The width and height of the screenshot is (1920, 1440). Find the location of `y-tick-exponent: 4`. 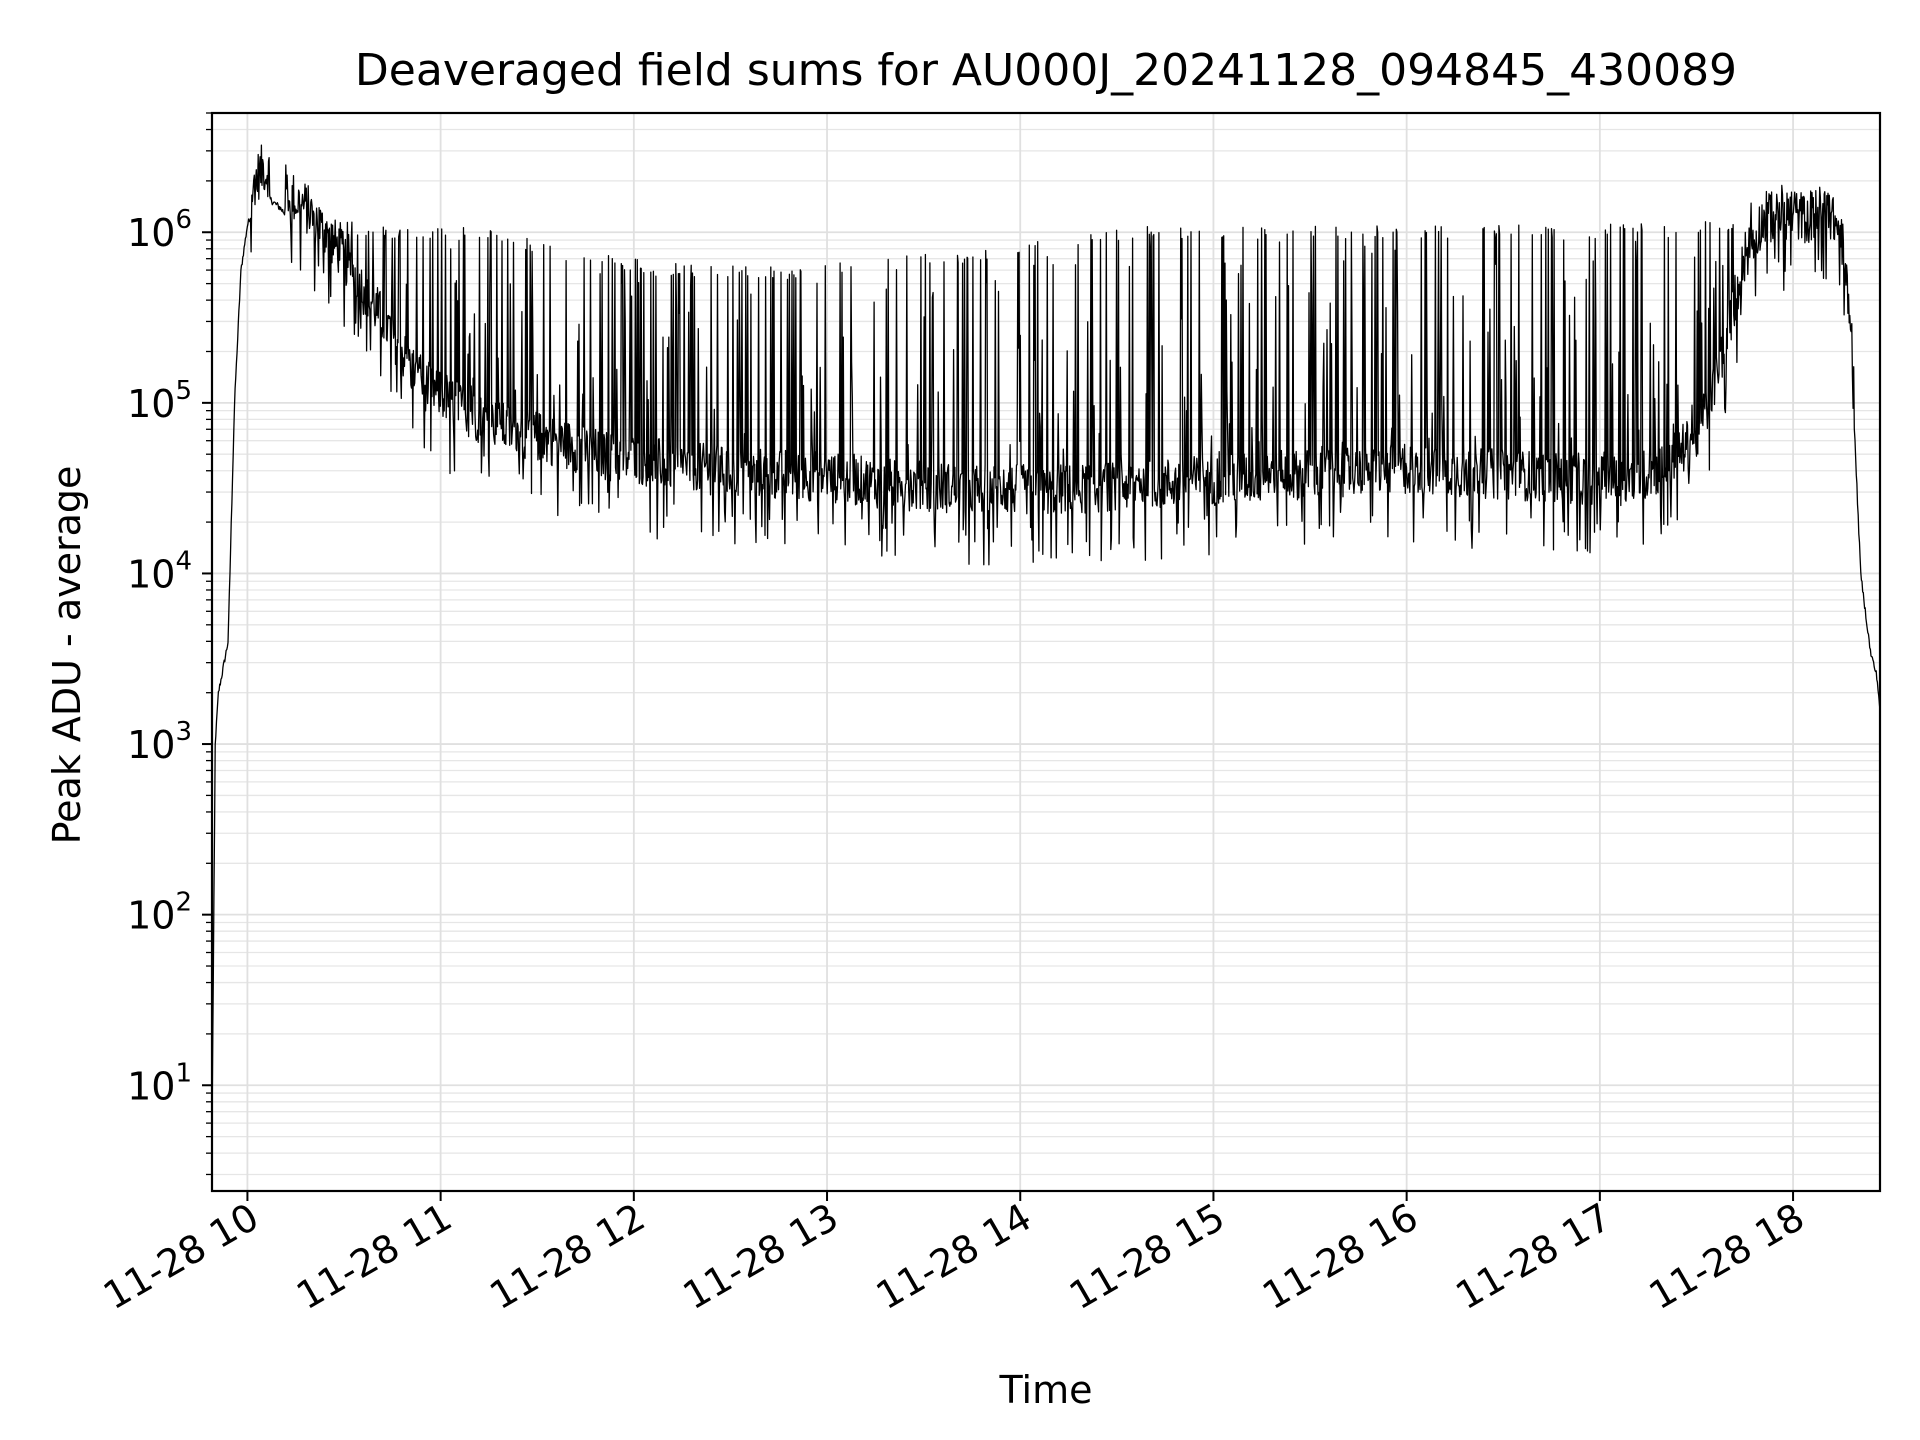

y-tick-exponent: 4 is located at coordinates (183, 561).